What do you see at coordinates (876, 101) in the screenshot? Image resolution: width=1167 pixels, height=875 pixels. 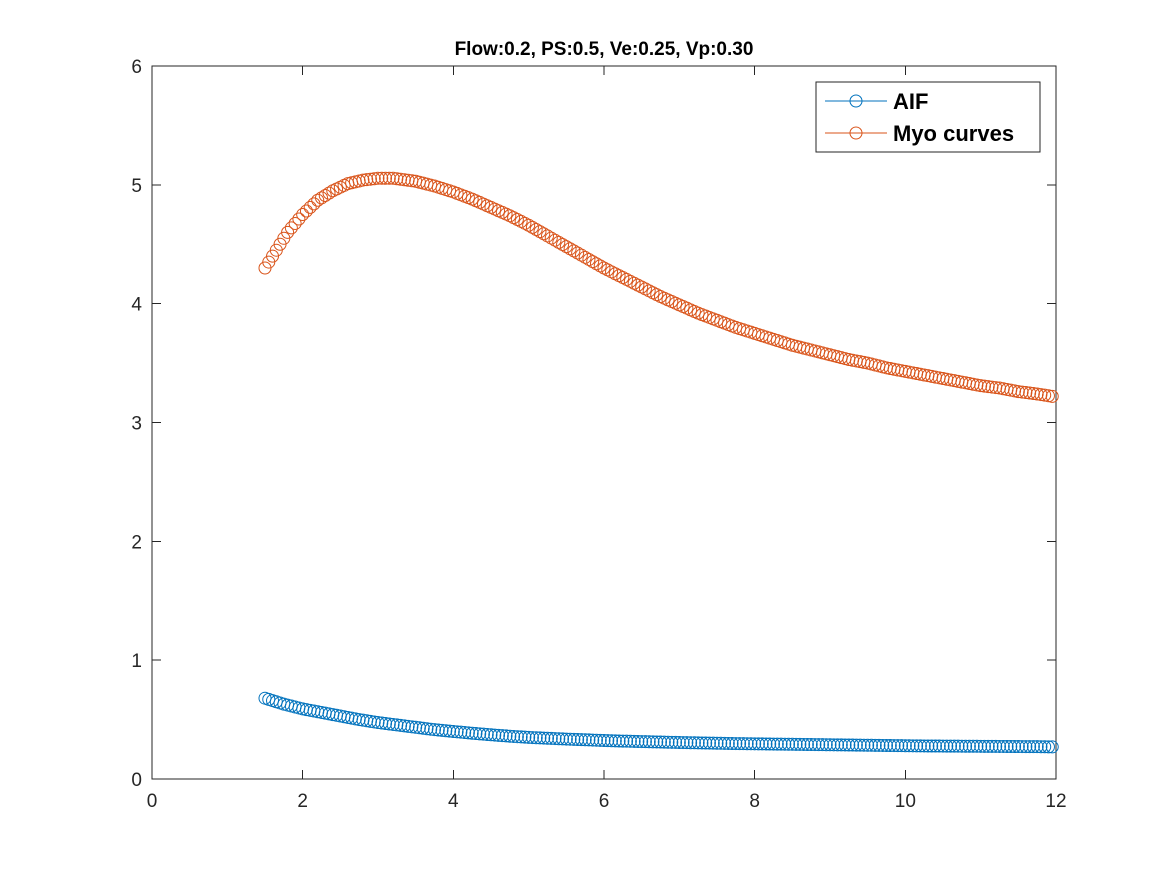 I see `legend-entry: AIF` at bounding box center [876, 101].